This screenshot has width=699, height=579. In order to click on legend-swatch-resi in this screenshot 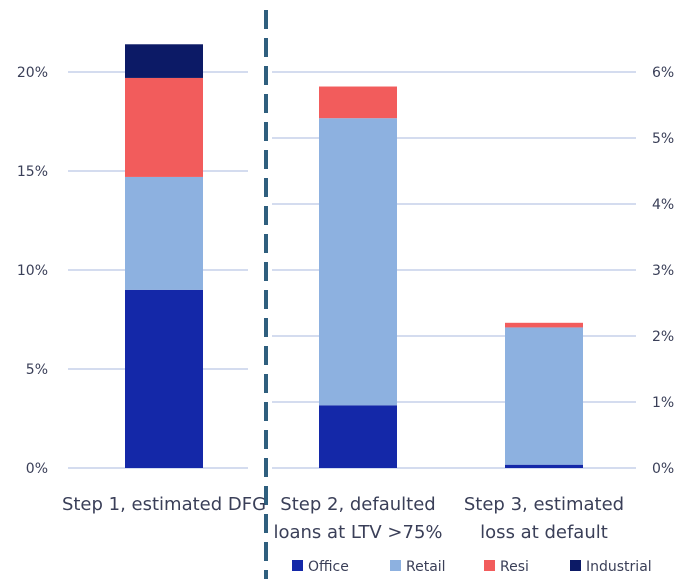, I will do `click(489, 565)`.